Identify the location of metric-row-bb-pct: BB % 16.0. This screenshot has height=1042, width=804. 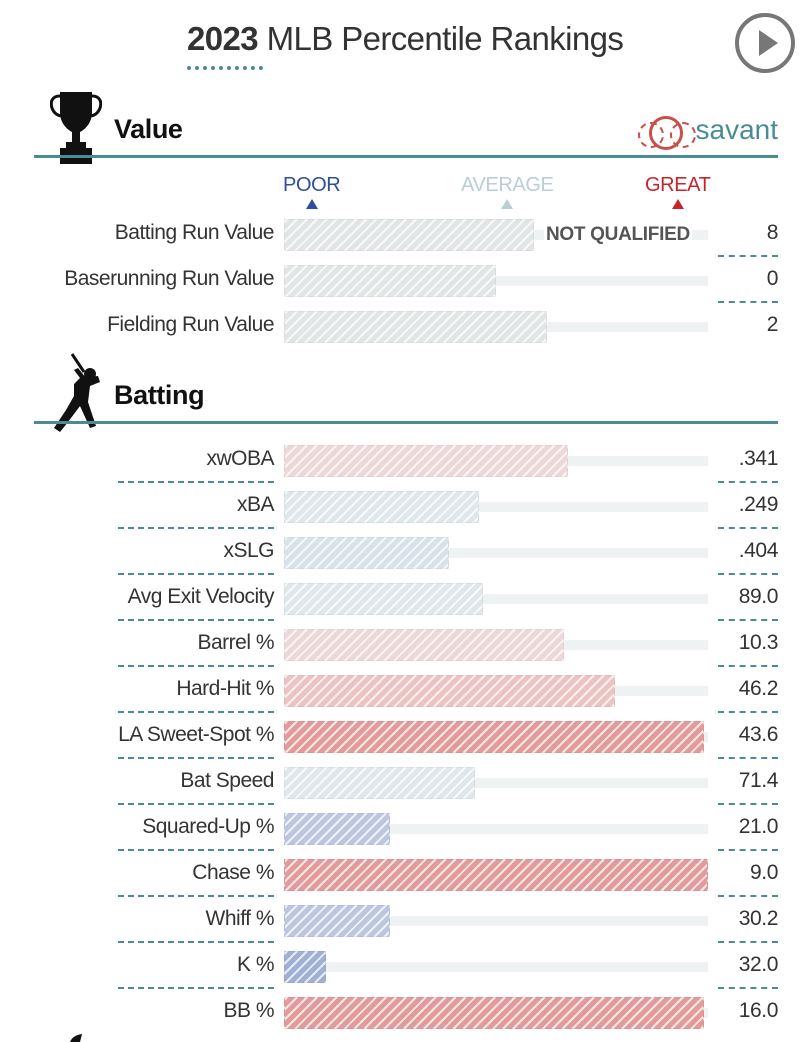
(402, 1012).